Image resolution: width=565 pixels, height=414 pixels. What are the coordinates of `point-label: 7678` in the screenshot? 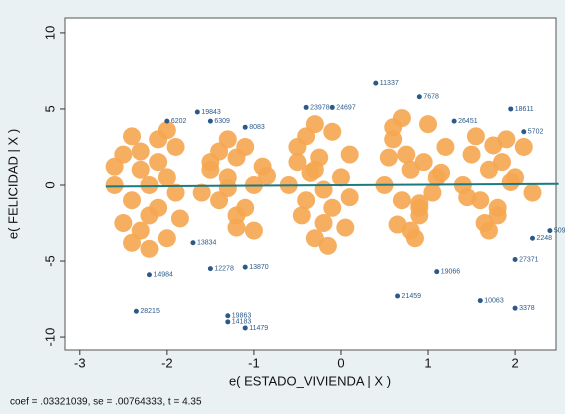 It's located at (431, 97).